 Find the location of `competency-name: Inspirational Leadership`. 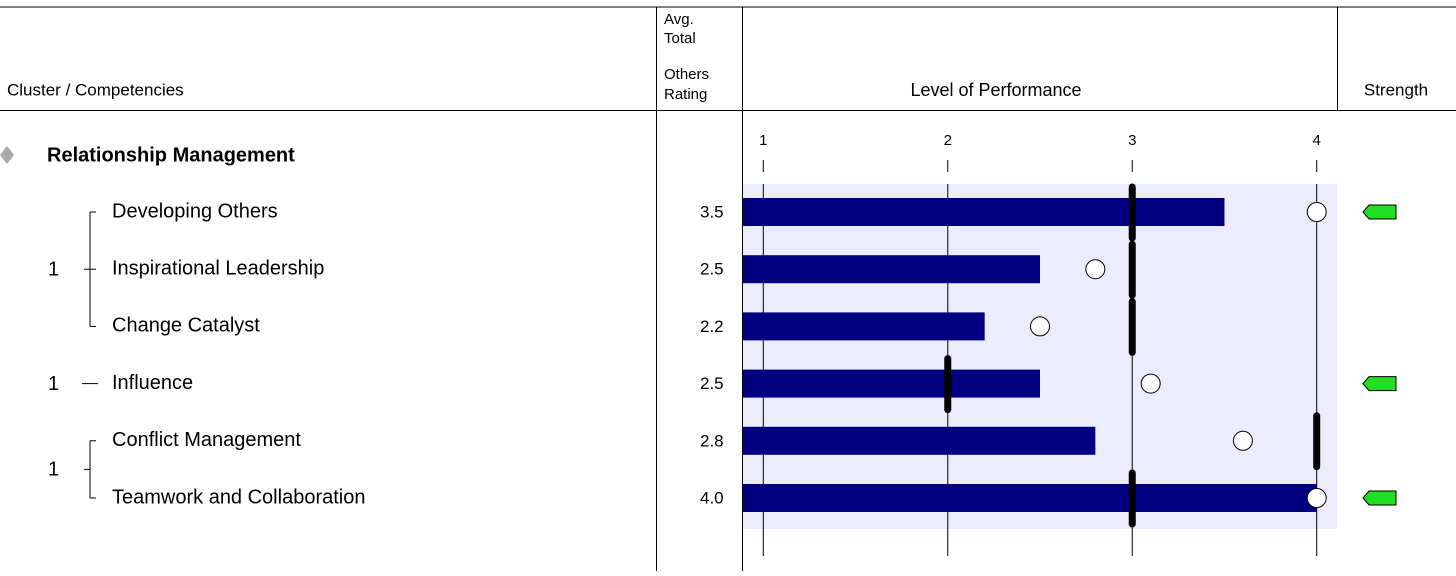

competency-name: Inspirational Leadership is located at coordinates (218, 268).